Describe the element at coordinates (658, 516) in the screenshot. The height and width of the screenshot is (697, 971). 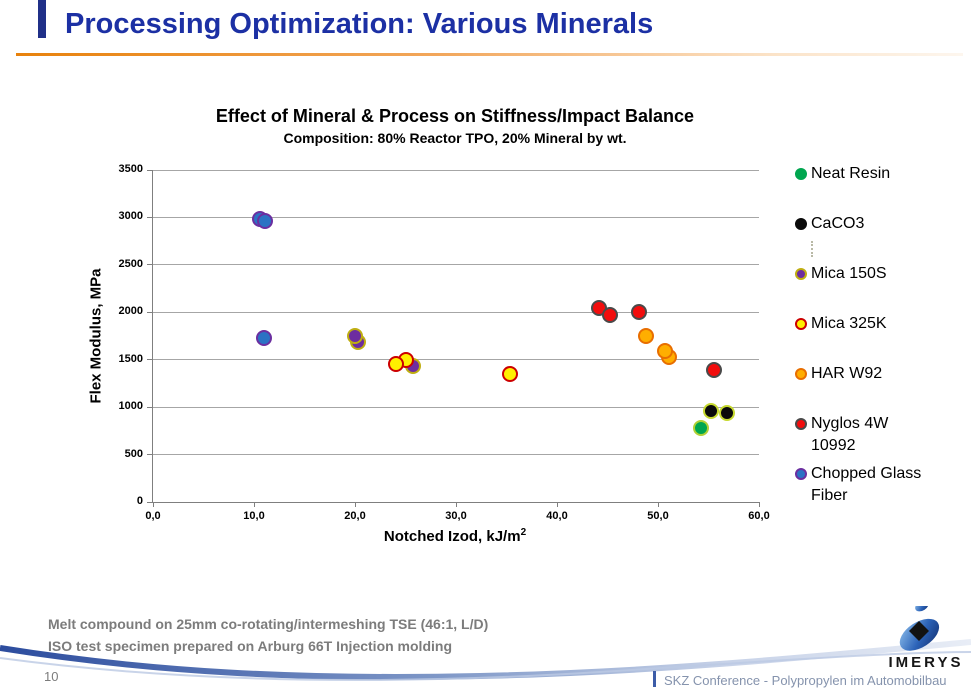
I see `x-tick-label: 50,0` at that location.